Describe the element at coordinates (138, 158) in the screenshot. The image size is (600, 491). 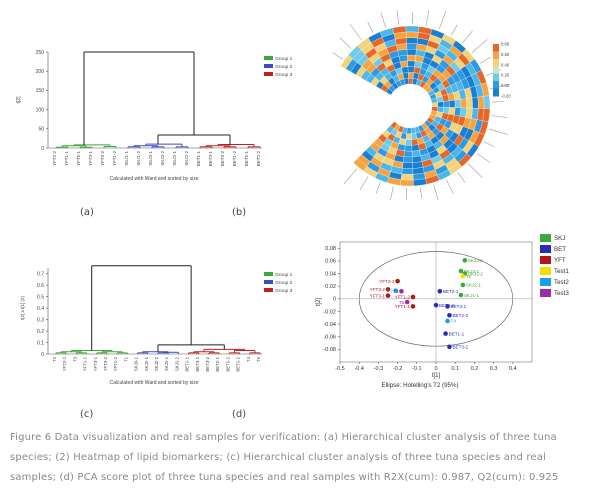
I see `leaf-label: SKJ1-2` at that location.